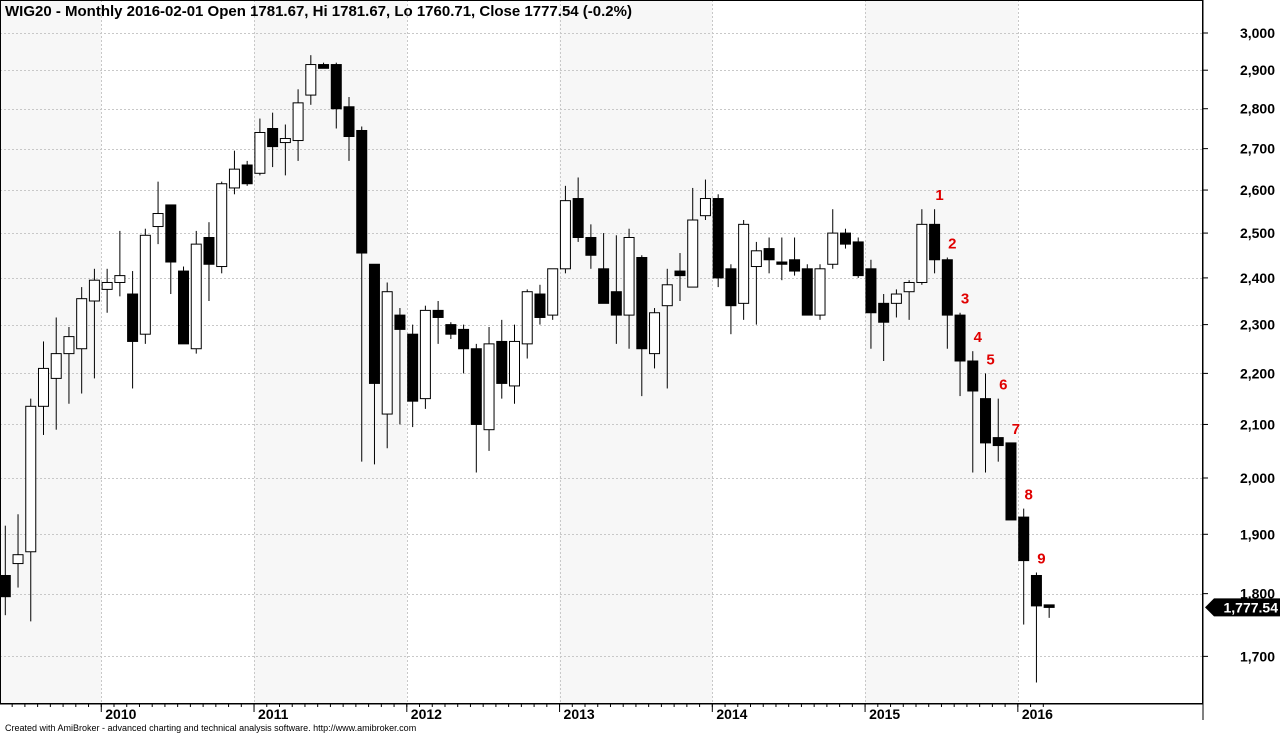 This screenshot has width=1280, height=734. Describe the element at coordinates (1257, 33) in the screenshot. I see `y-tick-label: 3,000` at that location.